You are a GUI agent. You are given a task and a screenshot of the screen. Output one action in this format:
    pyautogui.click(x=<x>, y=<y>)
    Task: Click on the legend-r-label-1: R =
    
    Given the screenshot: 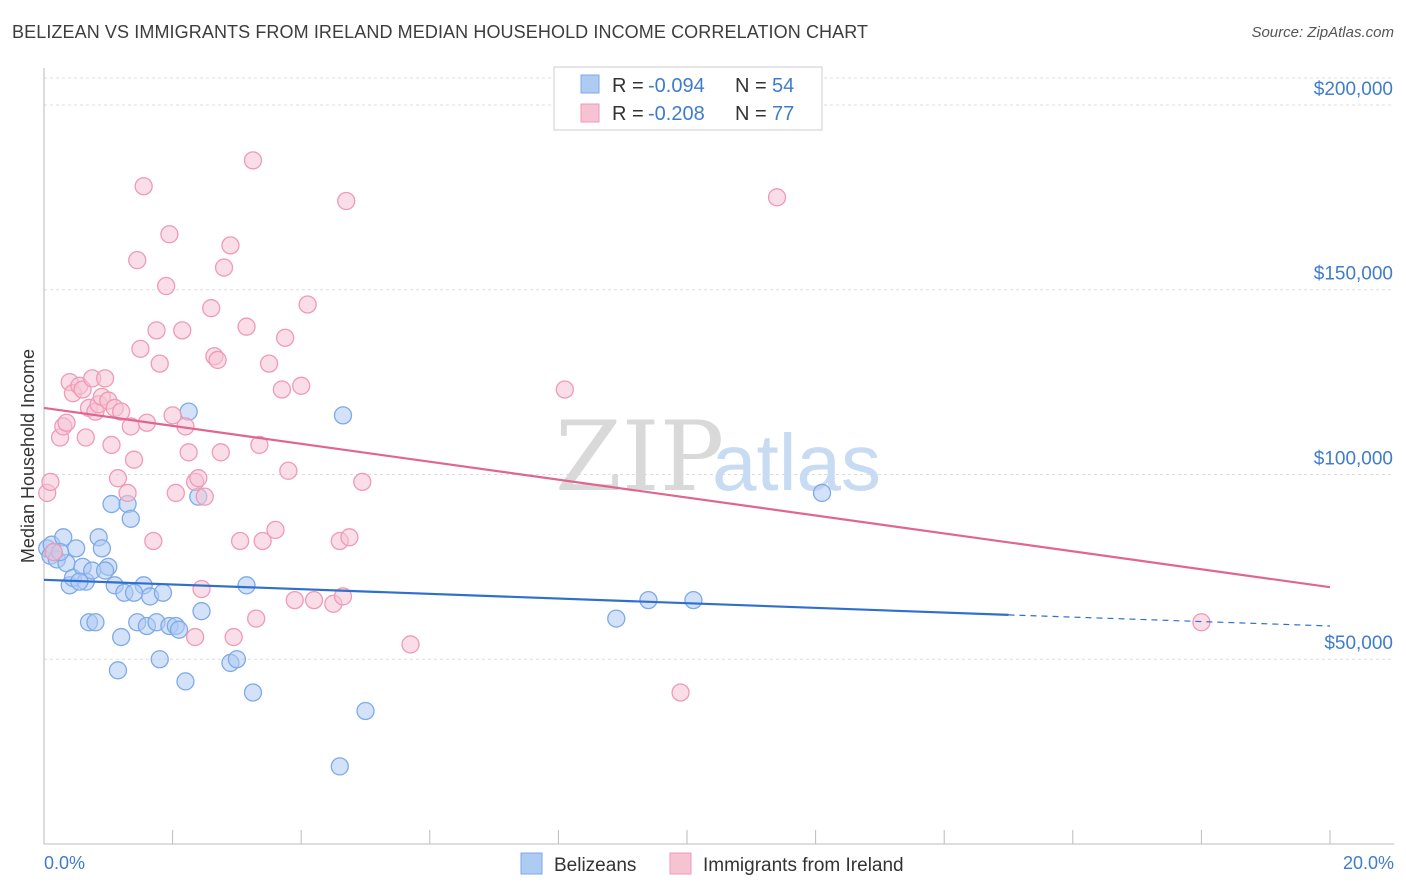 What is the action you would take?
    pyautogui.click(x=628, y=86)
    